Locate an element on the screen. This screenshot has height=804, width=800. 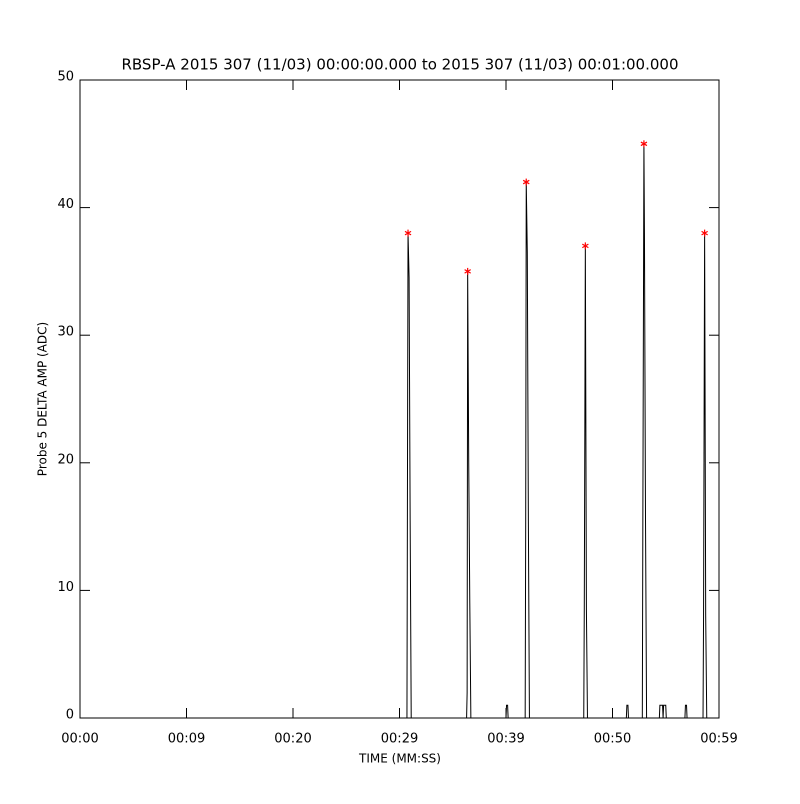
y-axis-label: Probe 5 DELTA AMP (ADC) is located at coordinates (43, 399).